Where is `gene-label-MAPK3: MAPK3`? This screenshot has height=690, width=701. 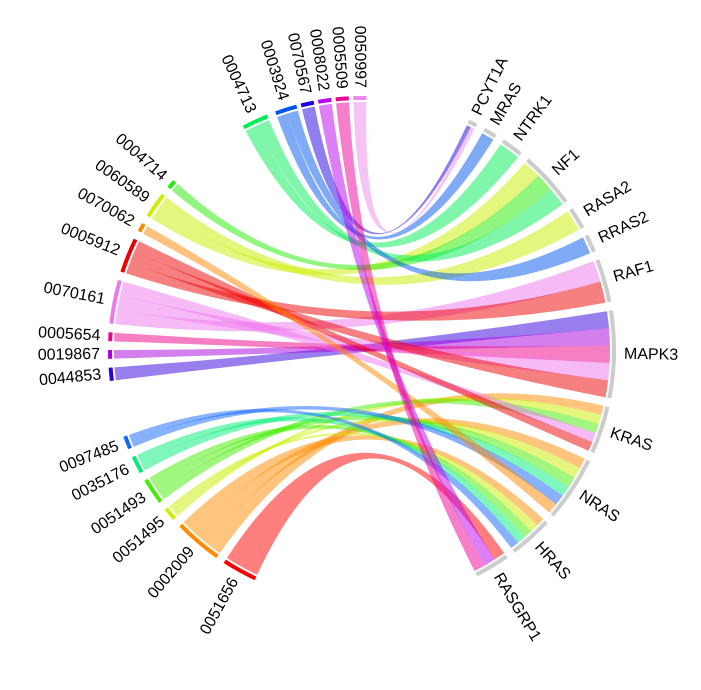
gene-label-MAPK3: MAPK3 is located at coordinates (651, 355).